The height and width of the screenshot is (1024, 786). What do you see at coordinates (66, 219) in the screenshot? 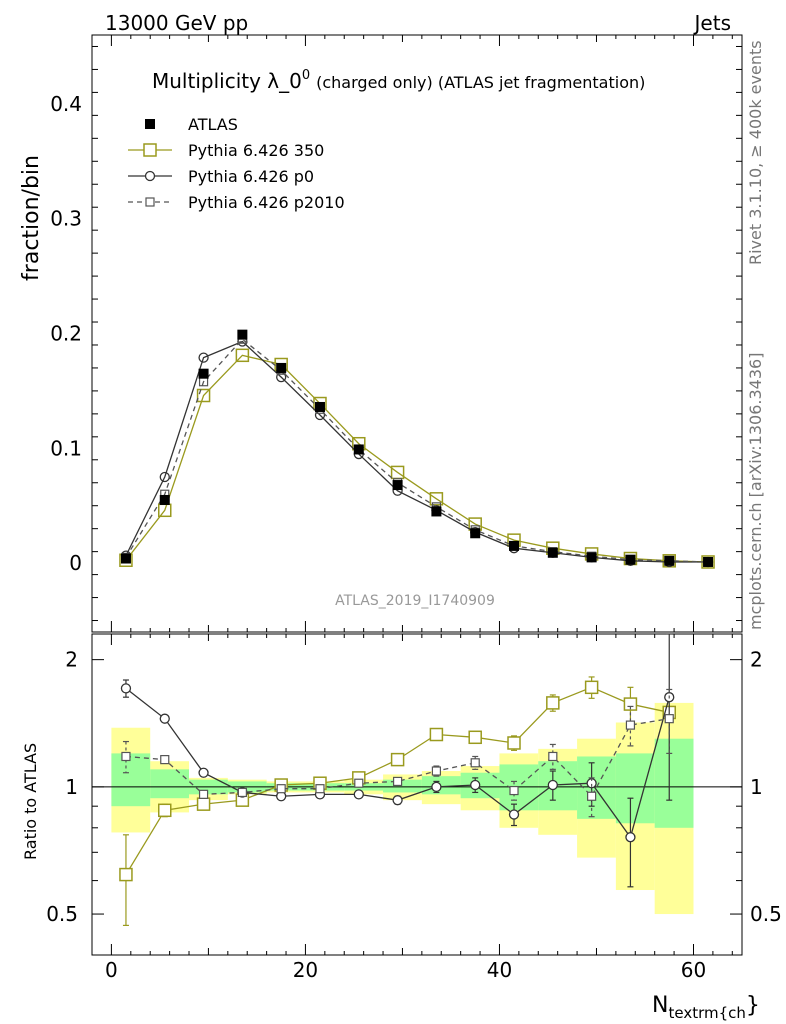
I see `y-tick-label: 0.3` at bounding box center [66, 219].